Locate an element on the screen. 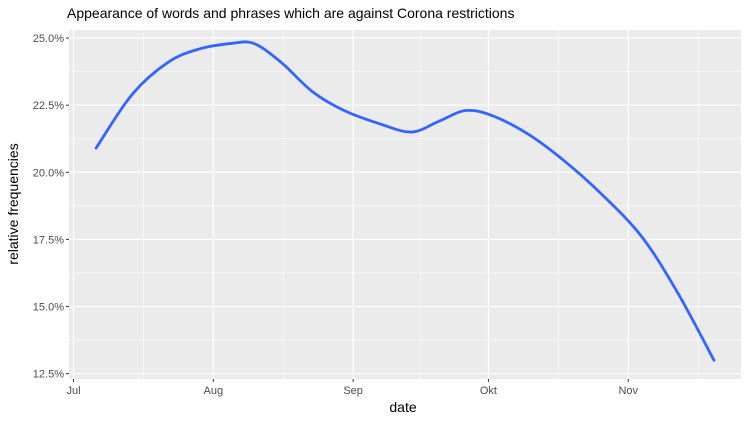 Image resolution: width=747 pixels, height=423 pixels. x-axis: Jul Aug Sep Okt Nov is located at coordinates (352, 388).